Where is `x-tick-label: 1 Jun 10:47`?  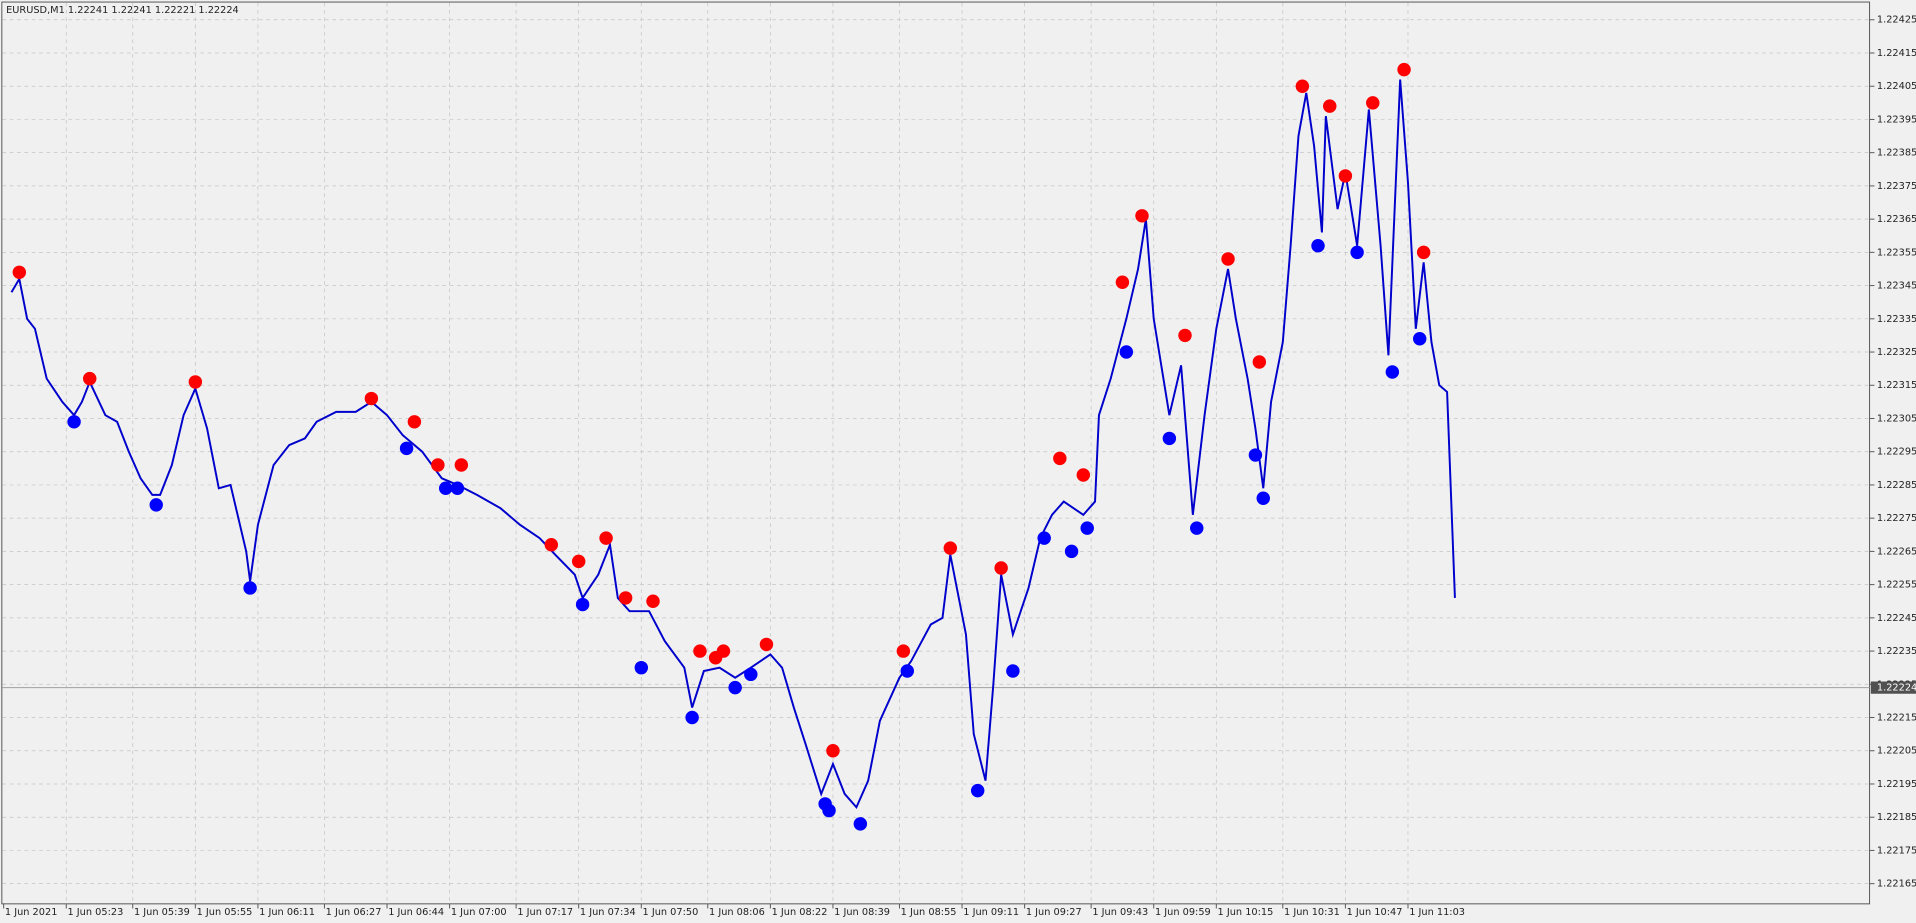 x-tick-label: 1 Jun 10:47 is located at coordinates (1375, 912).